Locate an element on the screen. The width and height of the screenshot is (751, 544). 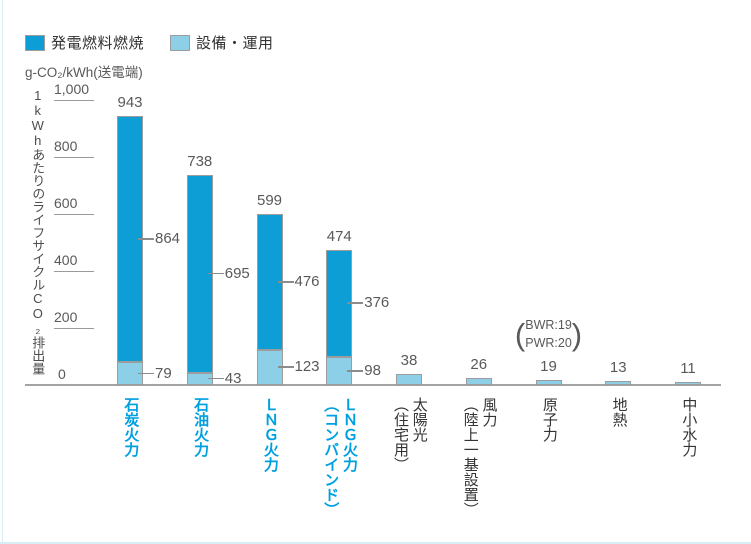
segment-value-label: 79 is located at coordinates (163, 373).